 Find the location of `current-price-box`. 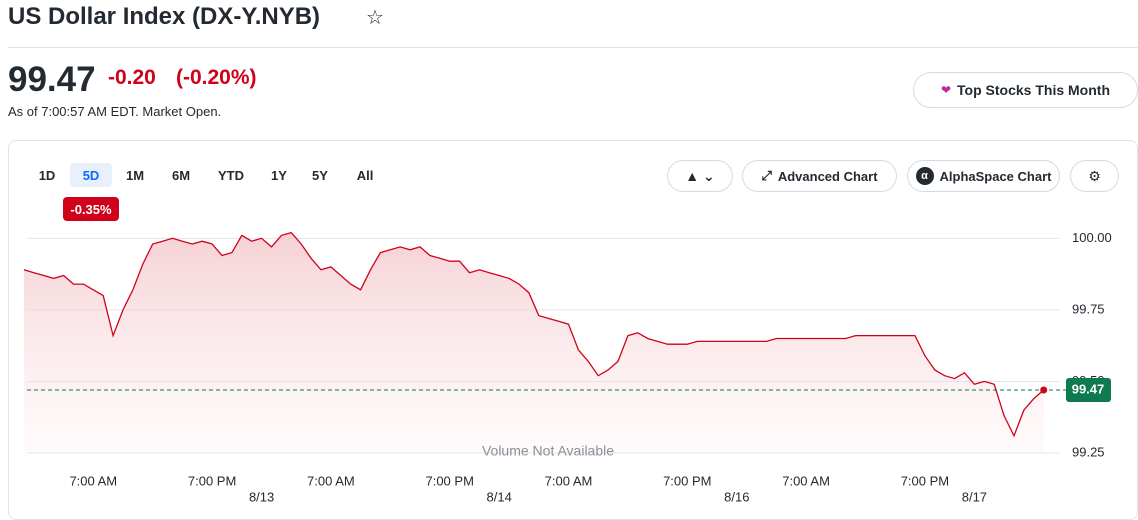

current-price-box is located at coordinates (1088, 390).